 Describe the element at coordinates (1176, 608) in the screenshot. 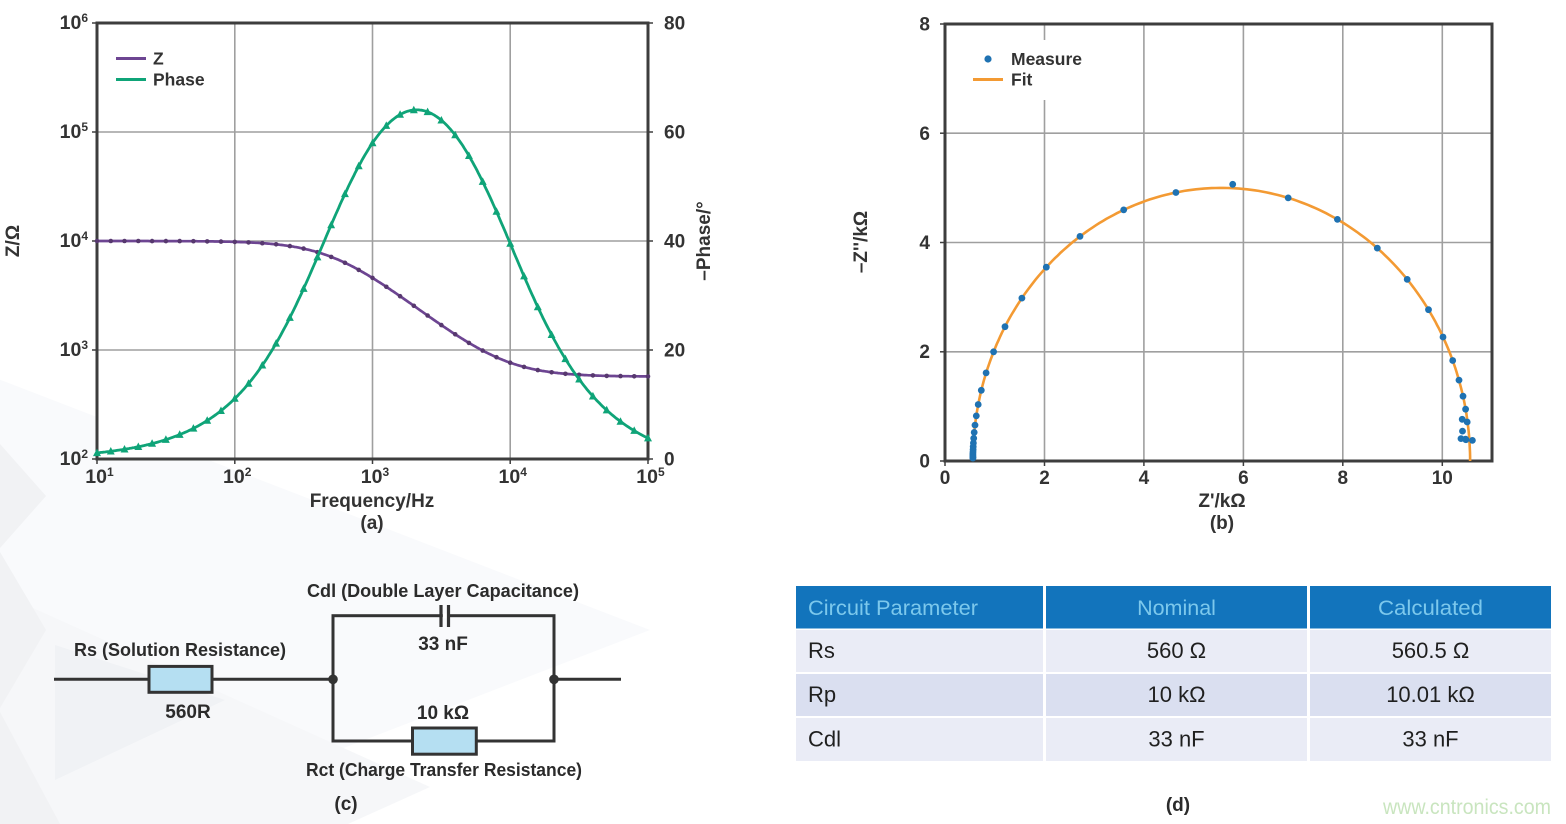

I see `svg-text: Nominal` at that location.